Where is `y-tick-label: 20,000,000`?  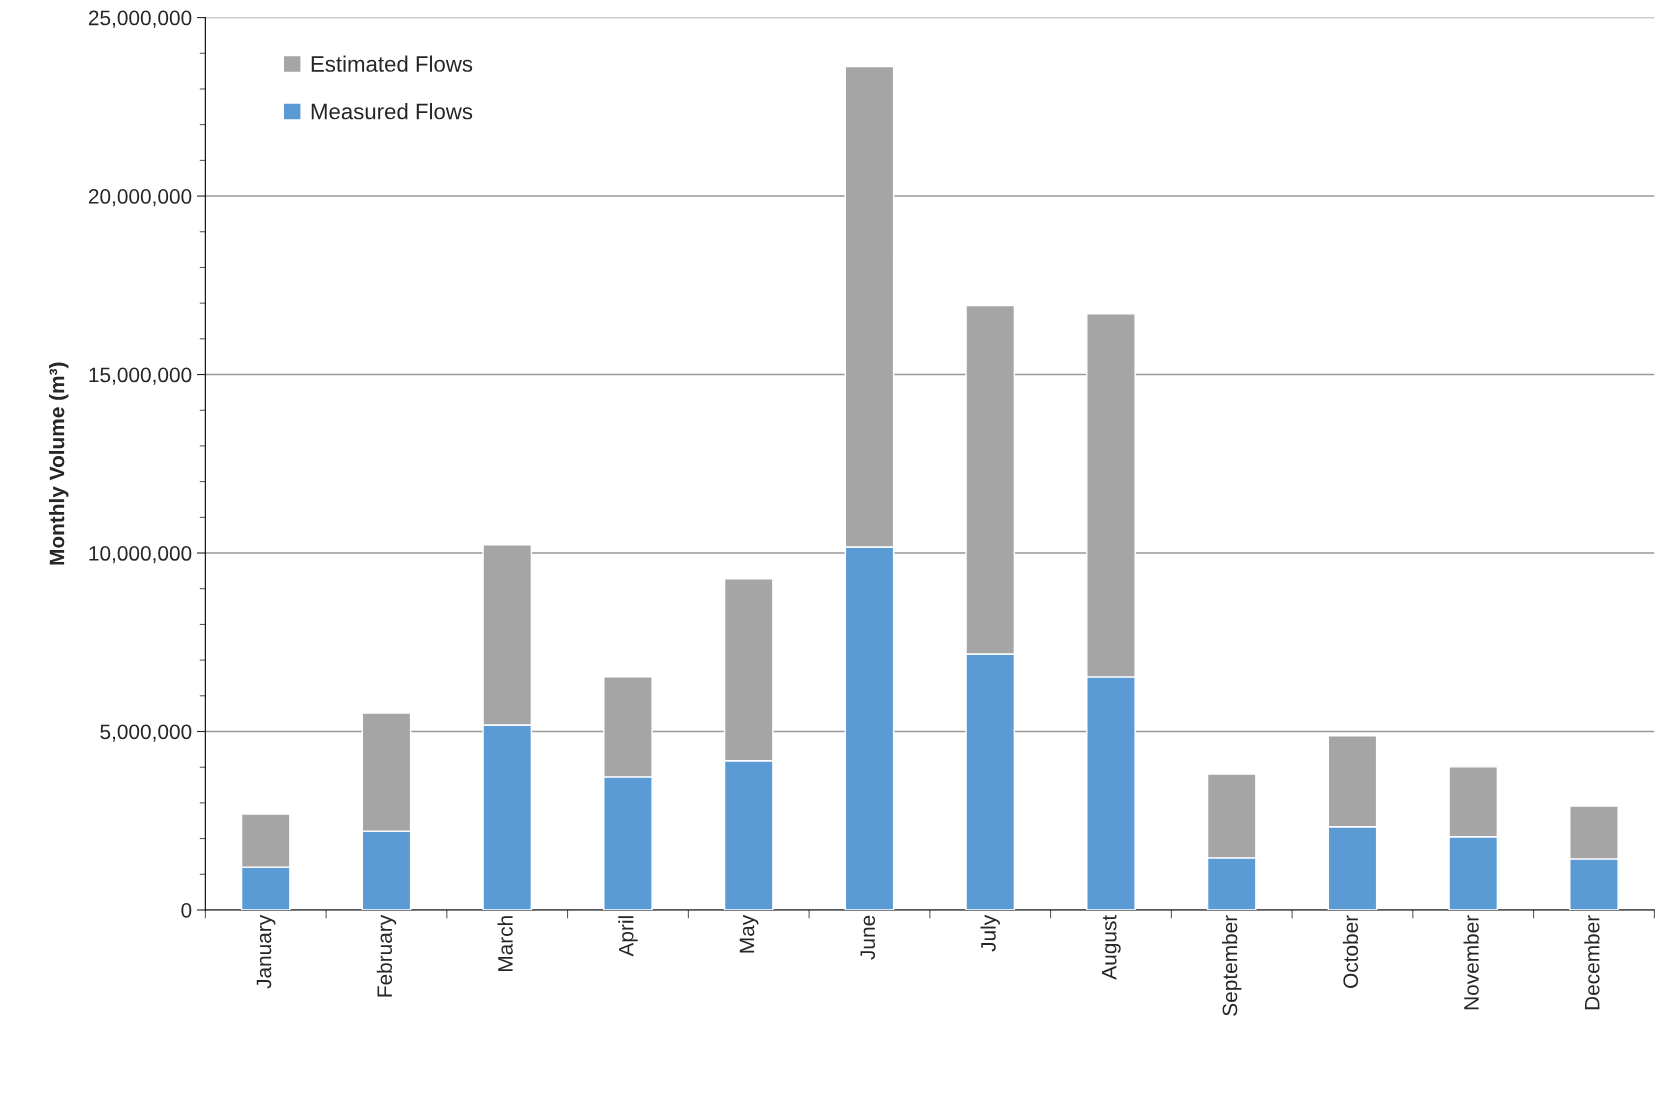
y-tick-label: 20,000,000 is located at coordinates (140, 198).